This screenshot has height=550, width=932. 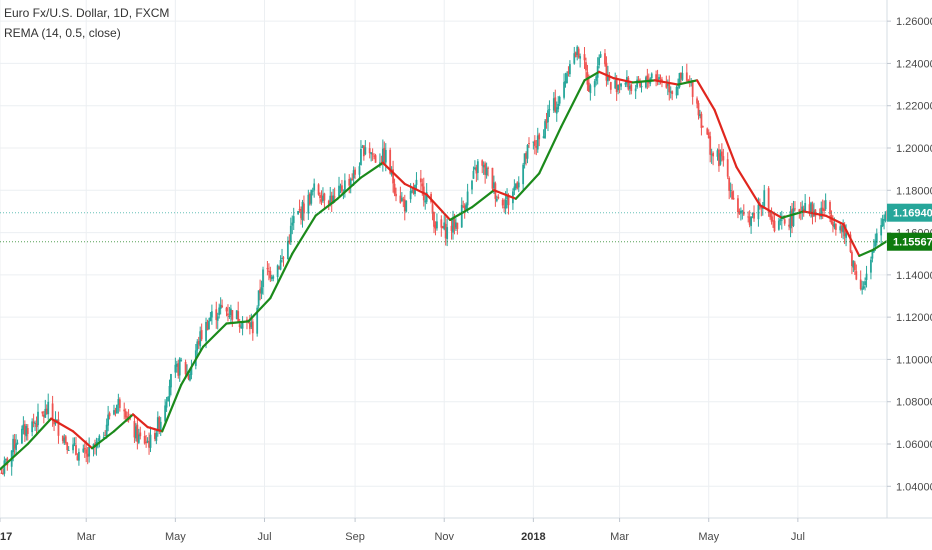 What do you see at coordinates (62, 33) in the screenshot?
I see `indicator-label: REMA (14, 0.5, close)` at bounding box center [62, 33].